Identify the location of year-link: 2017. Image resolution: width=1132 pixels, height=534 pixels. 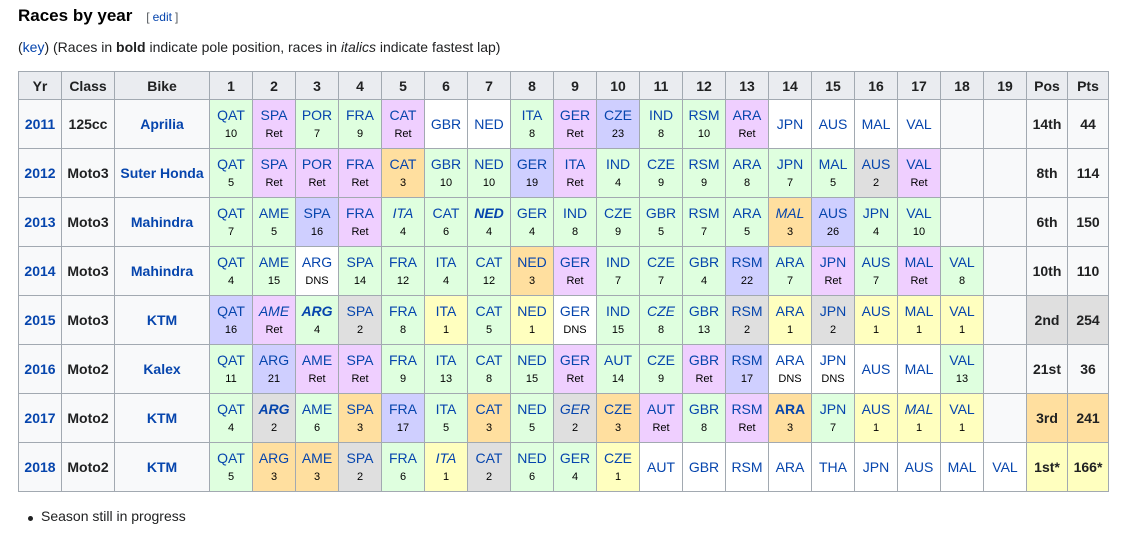
(40, 417).